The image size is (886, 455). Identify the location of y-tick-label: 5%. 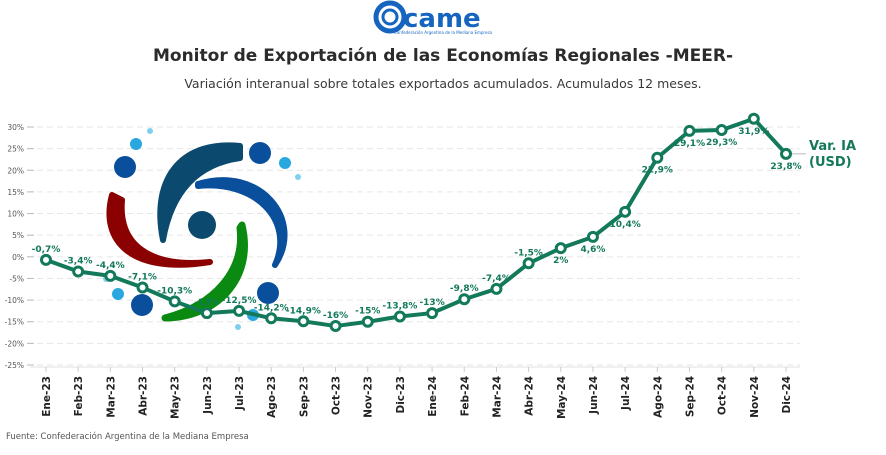
(18, 235).